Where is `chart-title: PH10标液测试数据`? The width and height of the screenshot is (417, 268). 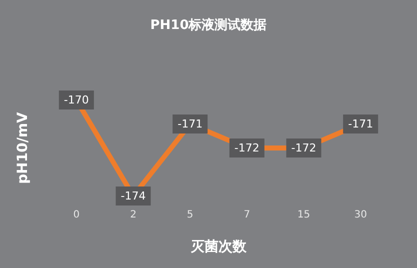
chart-title: PH10标液测试数据 is located at coordinates (208, 25).